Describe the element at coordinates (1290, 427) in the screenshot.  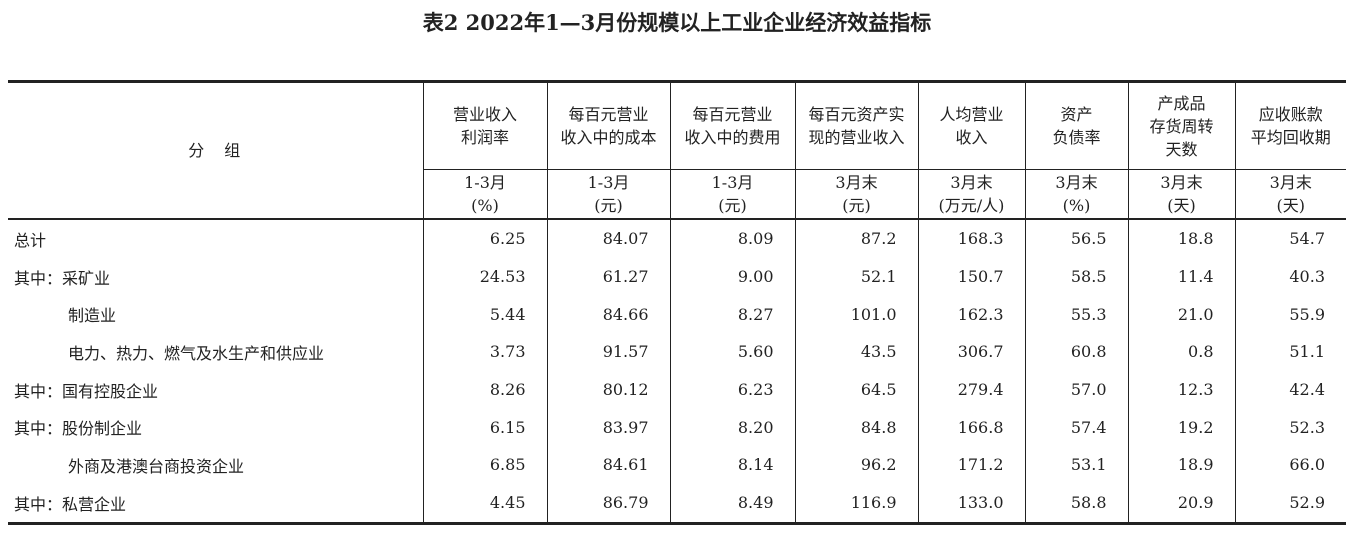
I see `cell-value: 52.3` at that location.